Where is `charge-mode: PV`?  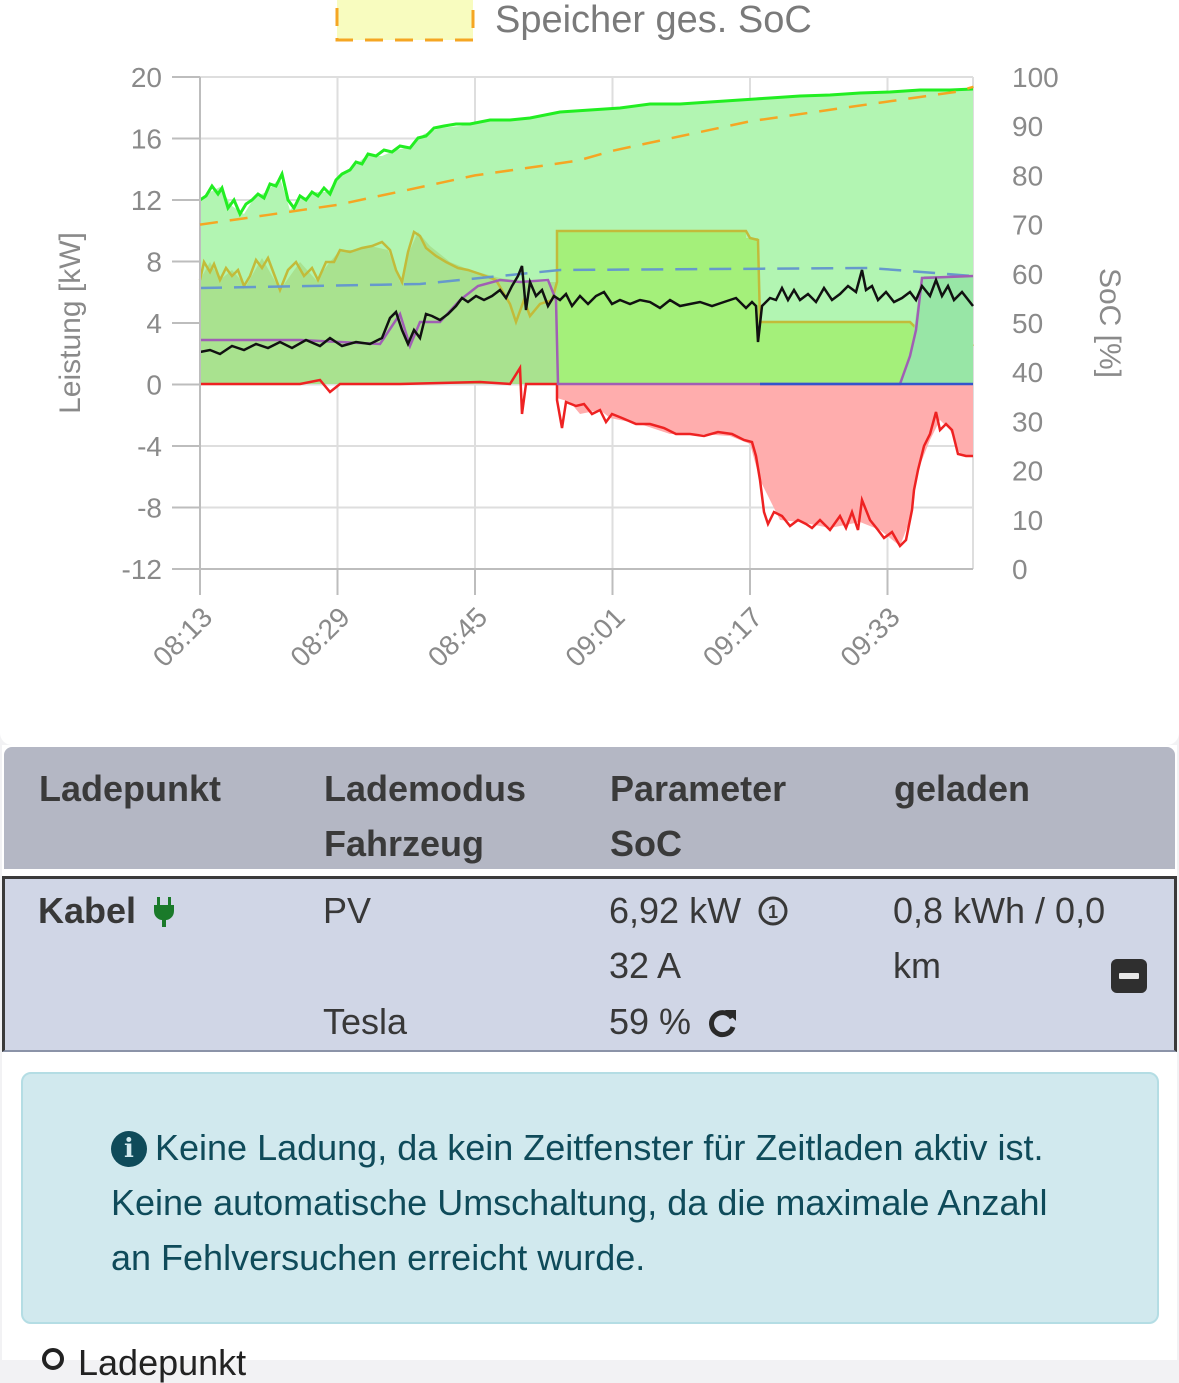
charge-mode: PV is located at coordinates (347, 910).